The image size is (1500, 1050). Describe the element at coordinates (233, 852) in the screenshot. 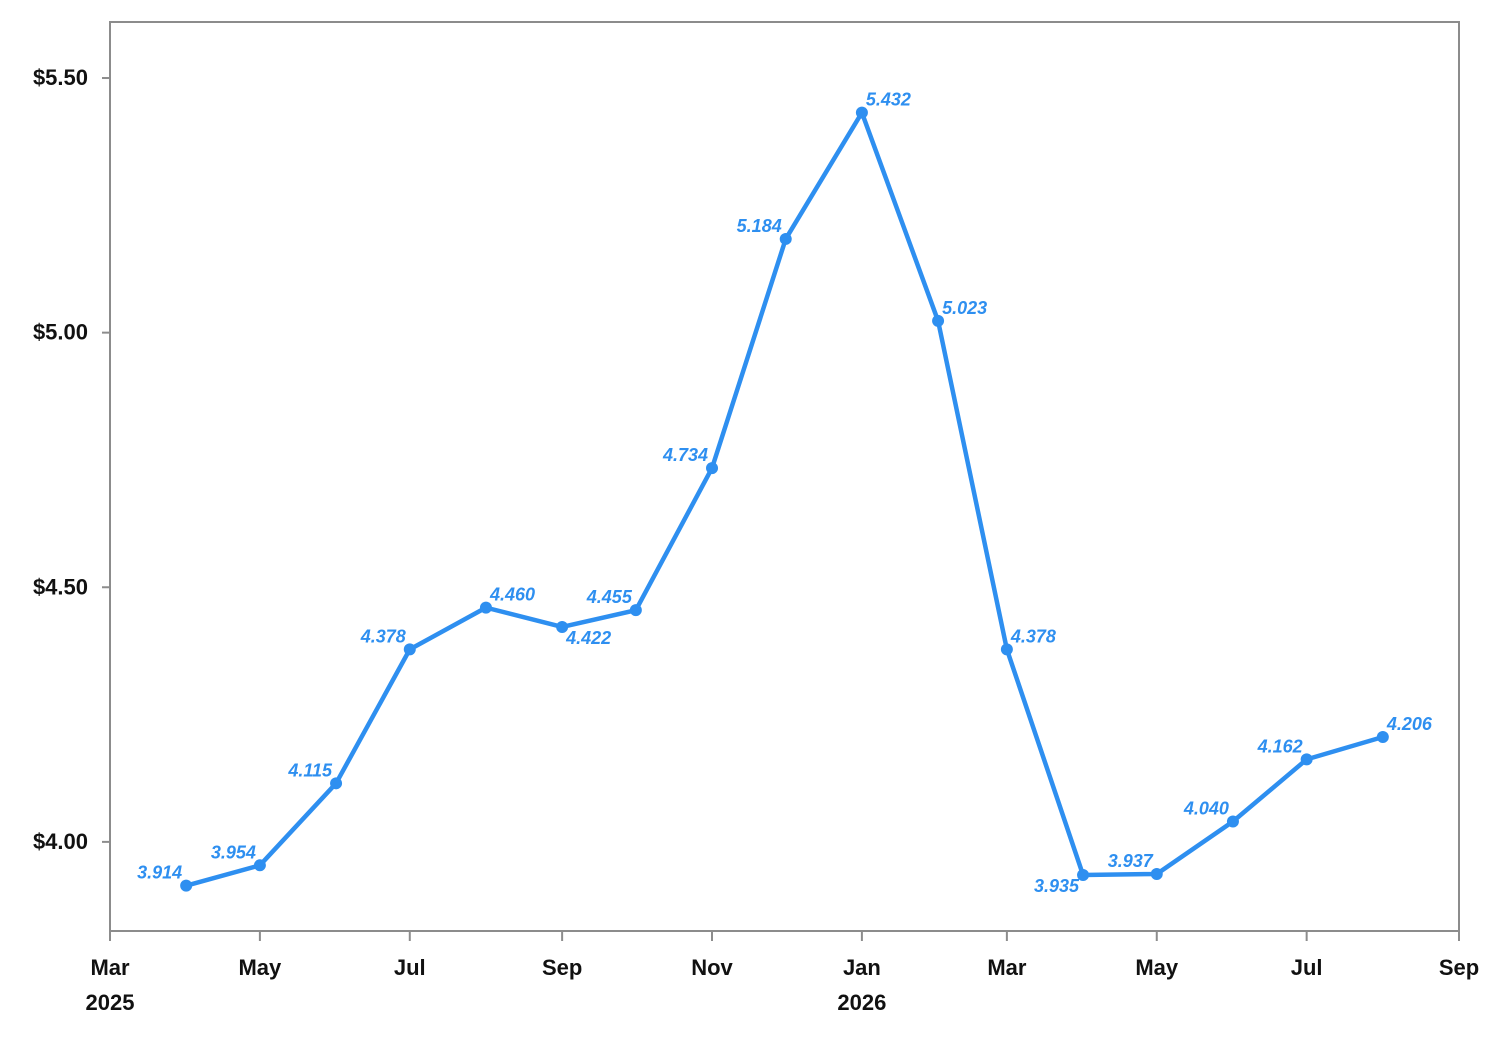

I see `data-label: 3.954` at that location.